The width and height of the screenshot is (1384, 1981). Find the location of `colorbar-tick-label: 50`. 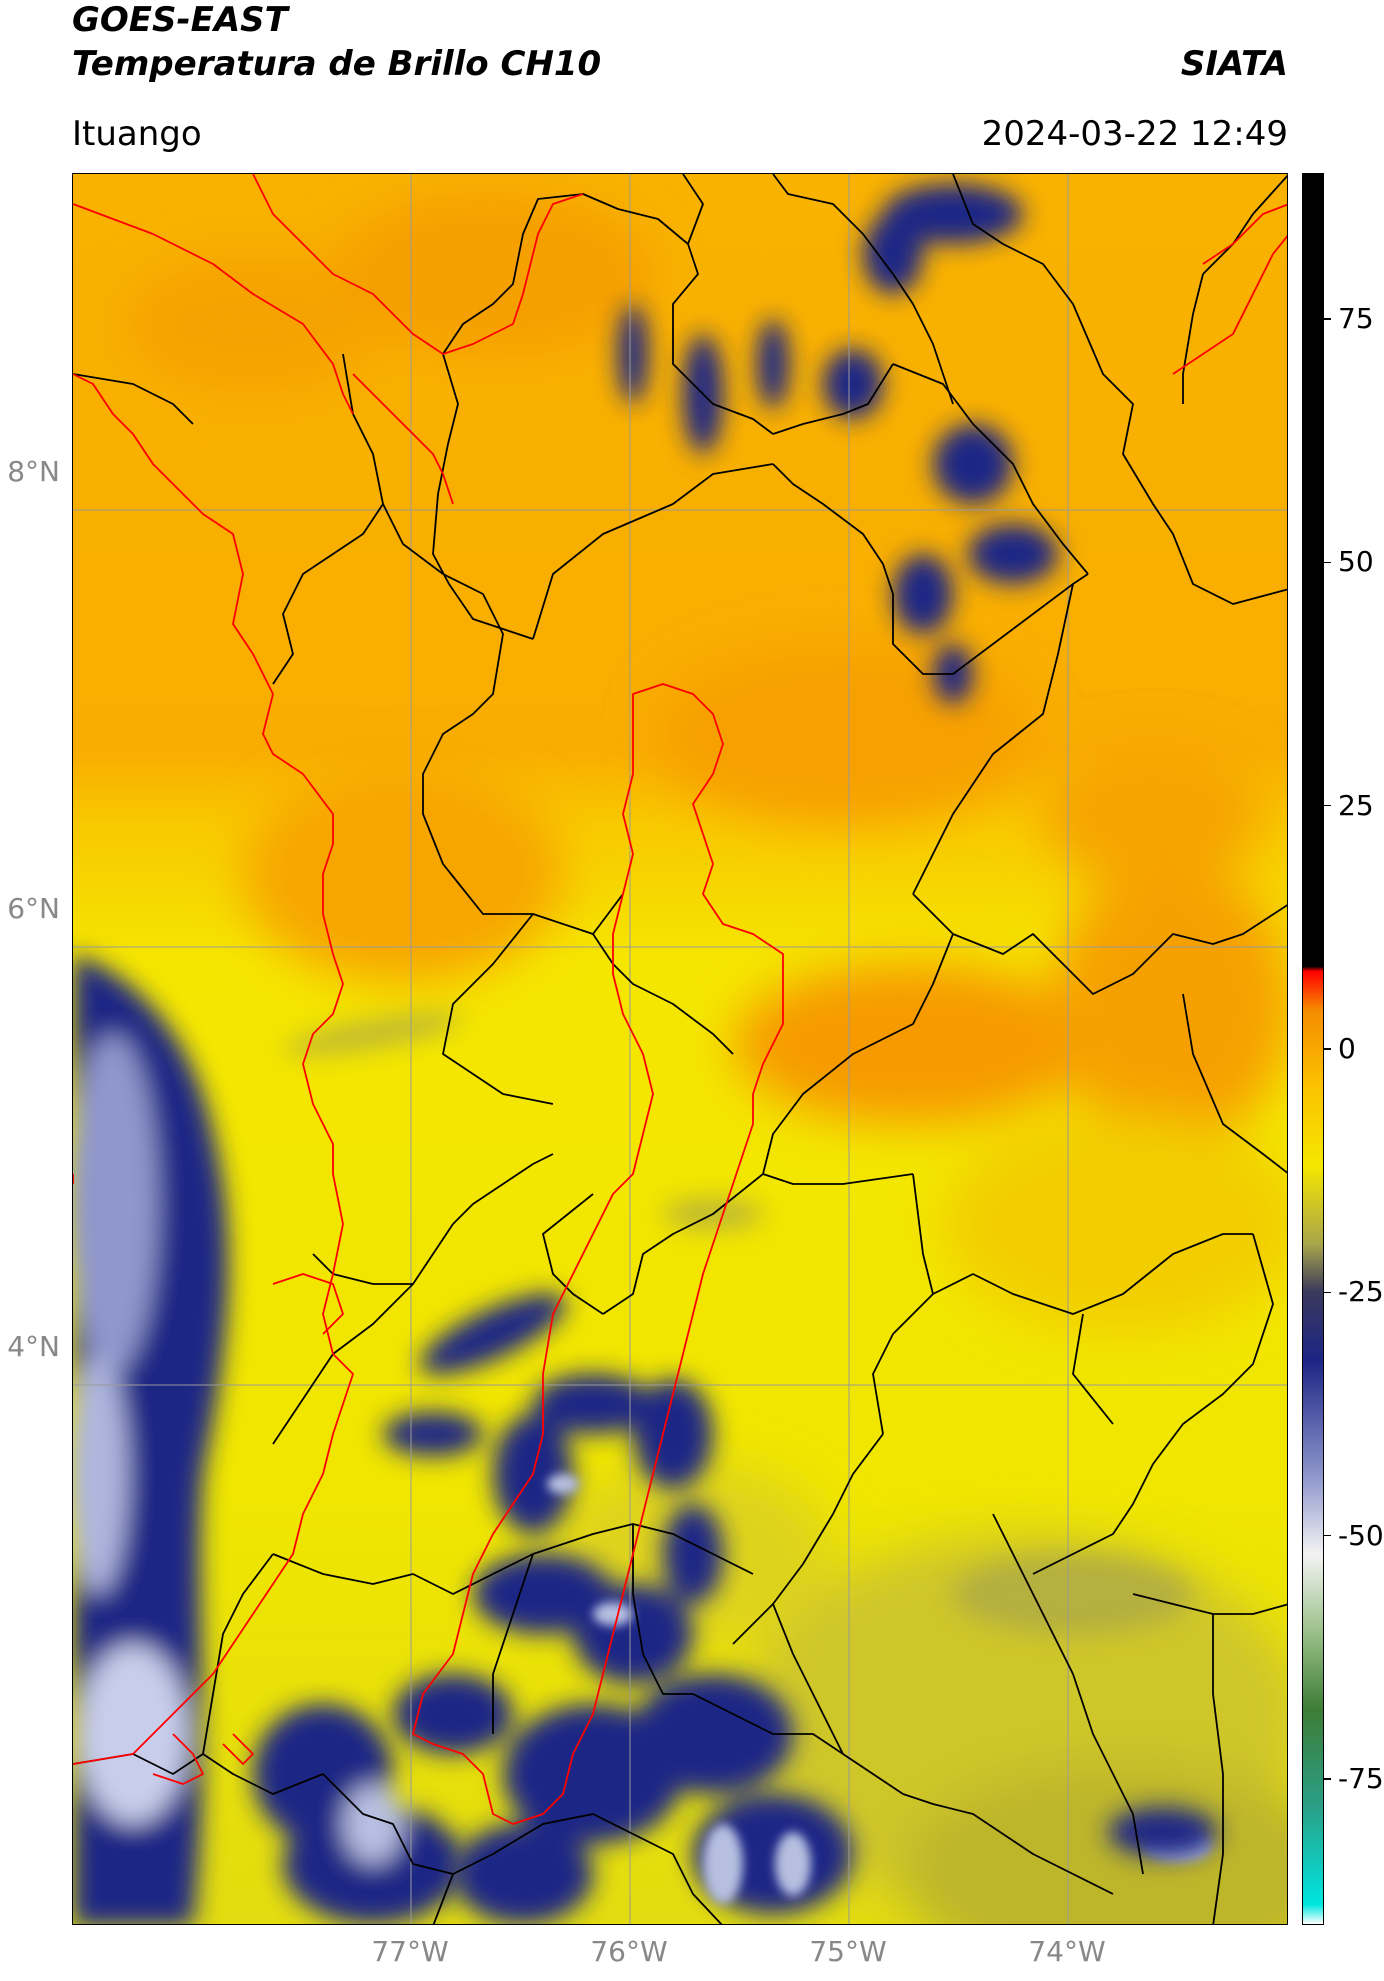

colorbar-tick-label: 50 is located at coordinates (1356, 562).